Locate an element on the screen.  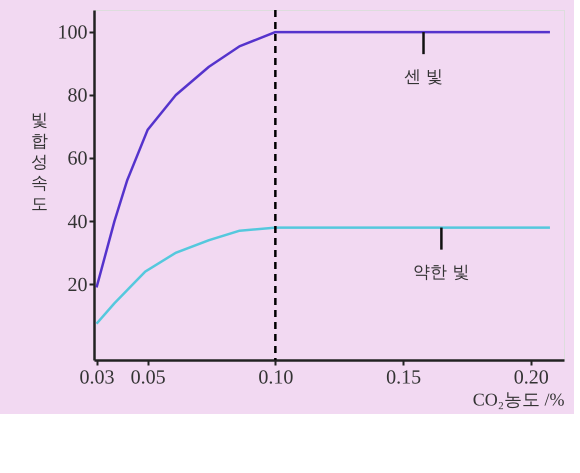
y-tick-label: 40 is located at coordinates (78, 221).